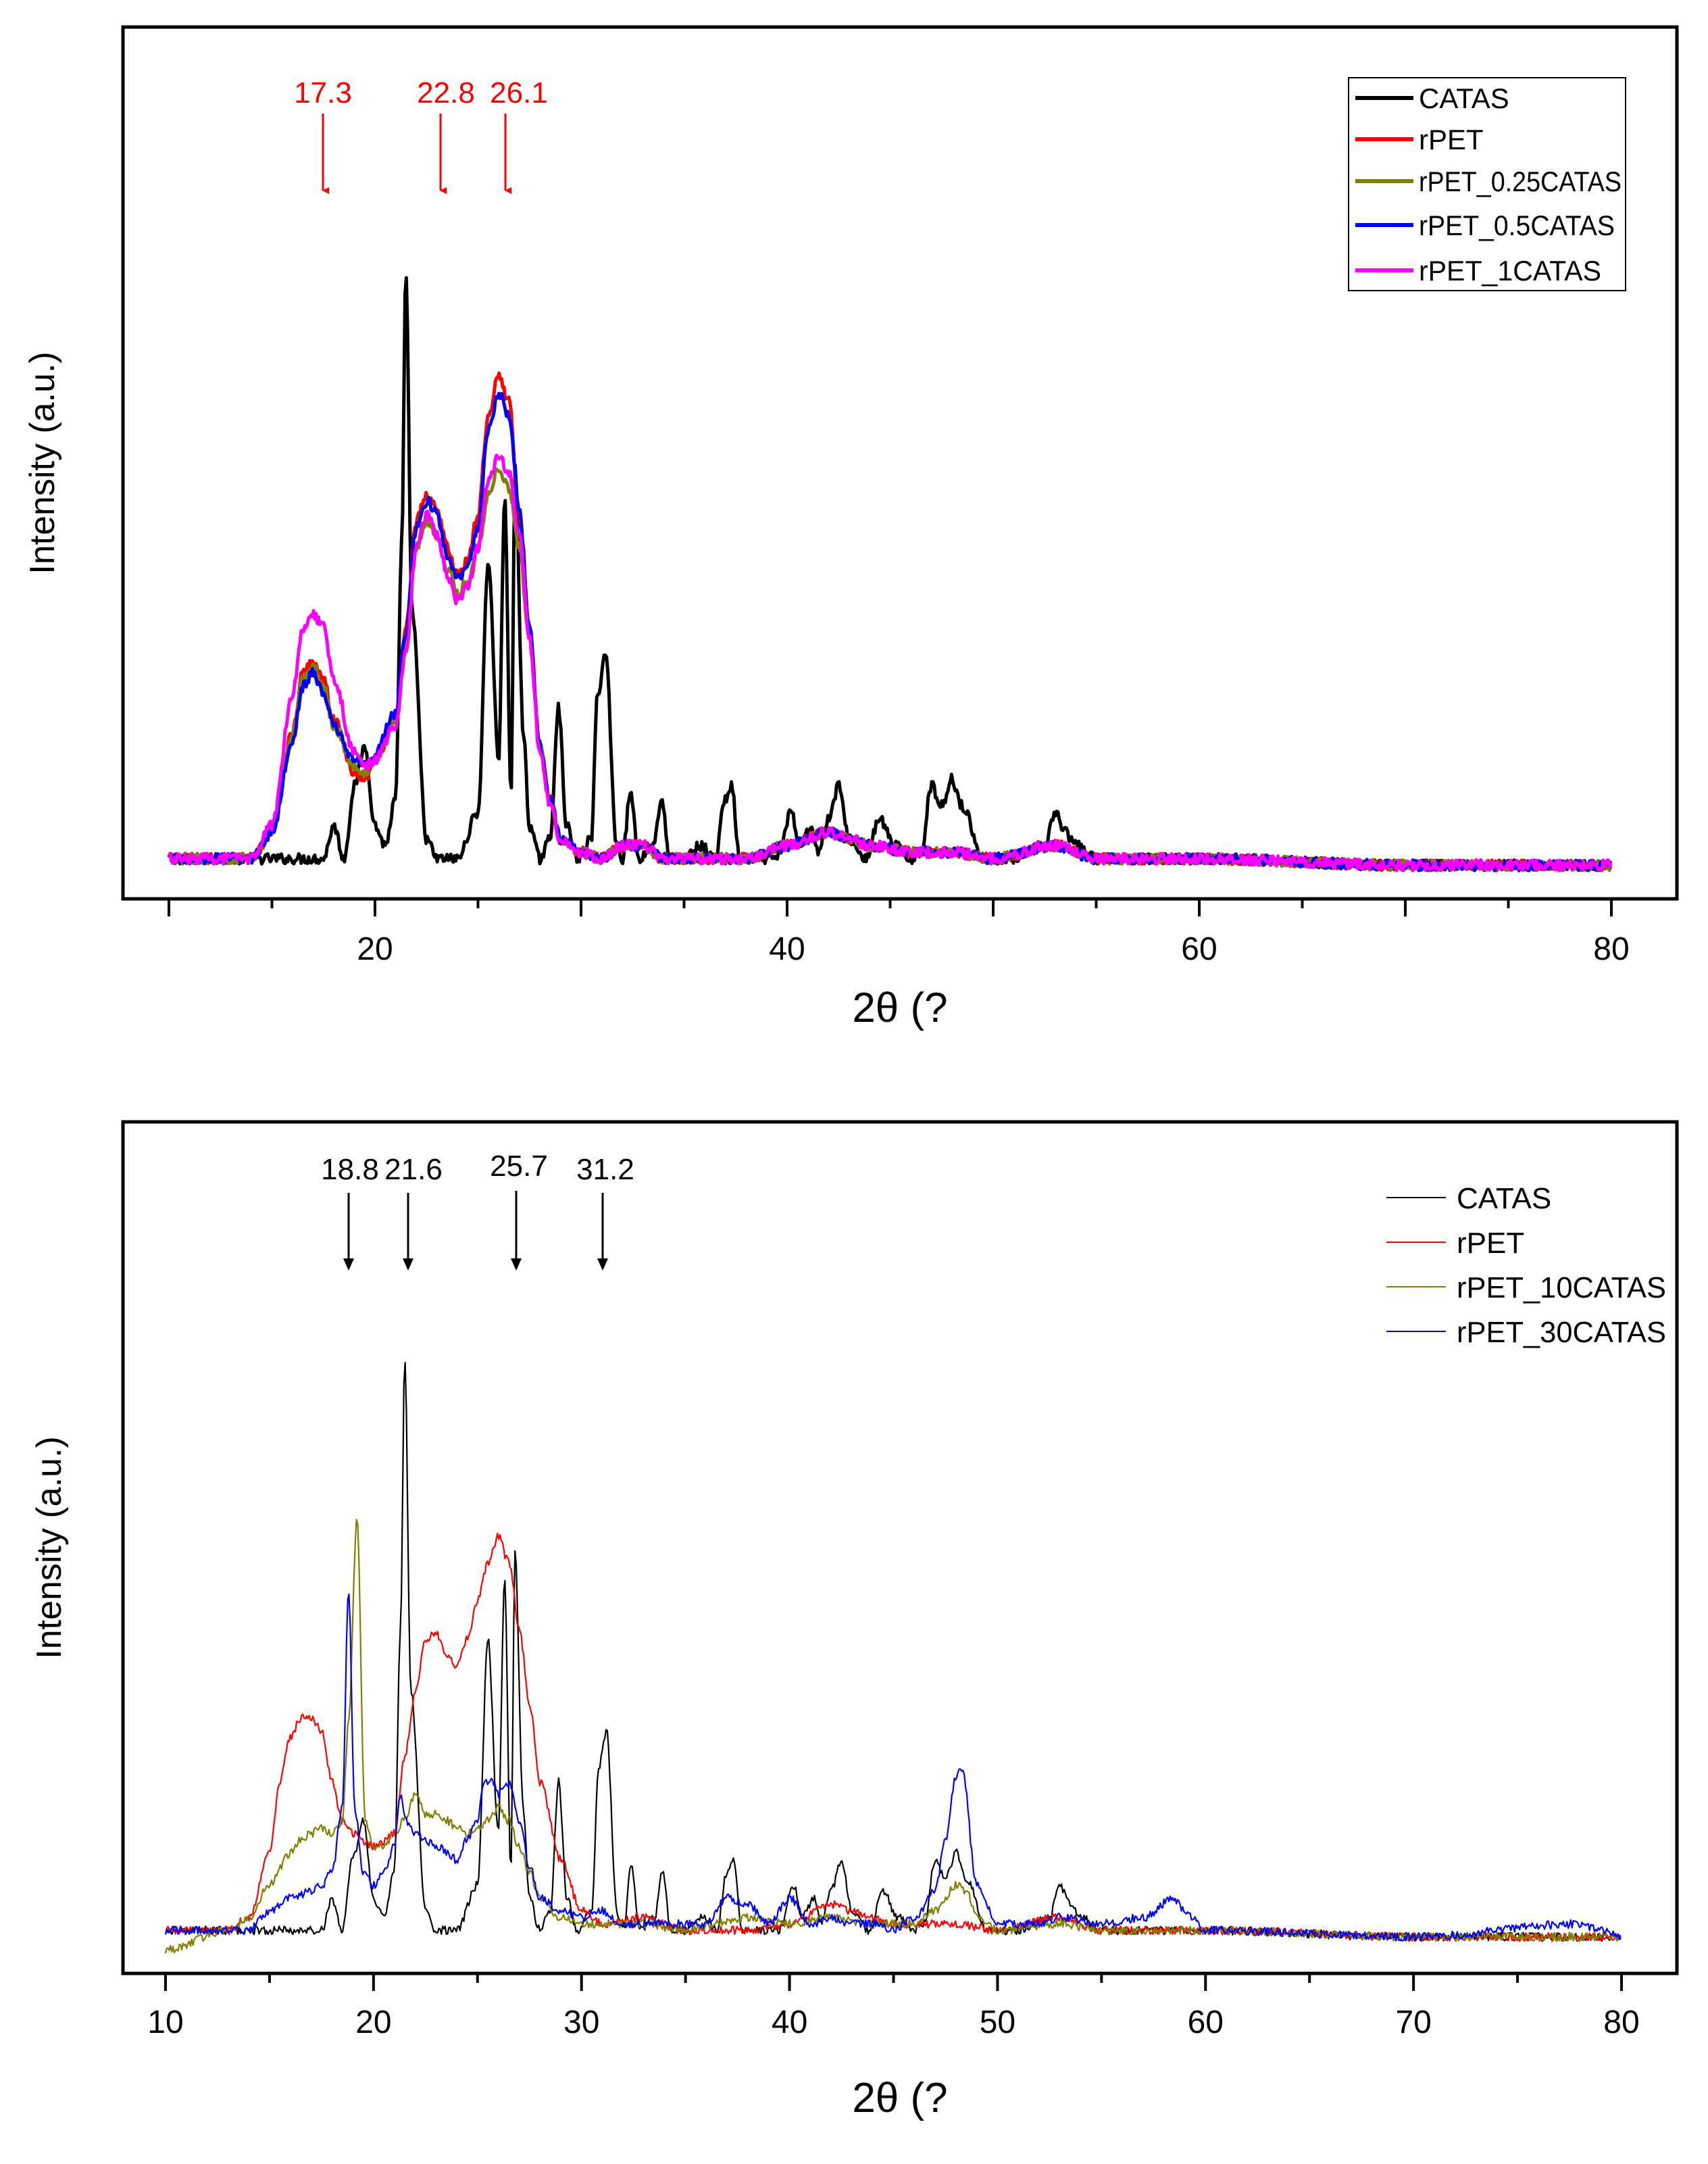 This screenshot has height=2164, width=1708. I want to click on annotation-label-22-8: 22.8, so click(446, 92).